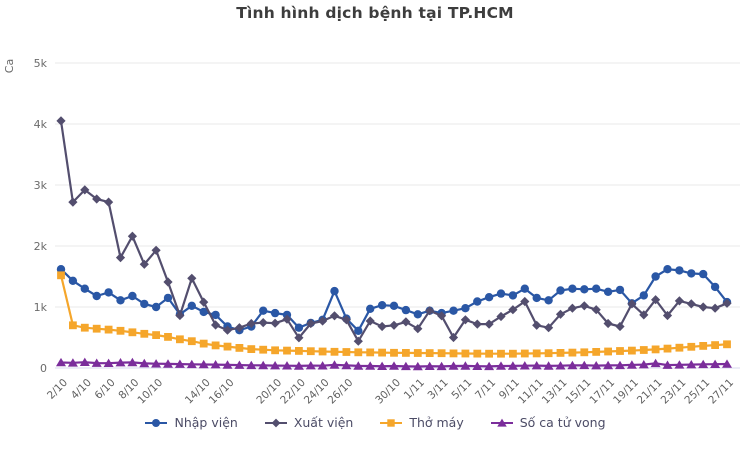 The height and width of the screenshot is (453, 750). I want to click on y-axis-title: Ca, so click(9, 66).